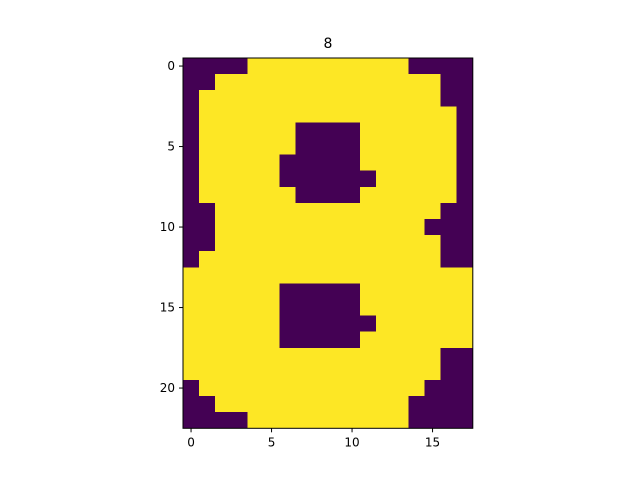 The width and height of the screenshot is (640, 480). What do you see at coordinates (171, 227) in the screenshot?
I see `y-axis: 0 5 10 15 20` at bounding box center [171, 227].